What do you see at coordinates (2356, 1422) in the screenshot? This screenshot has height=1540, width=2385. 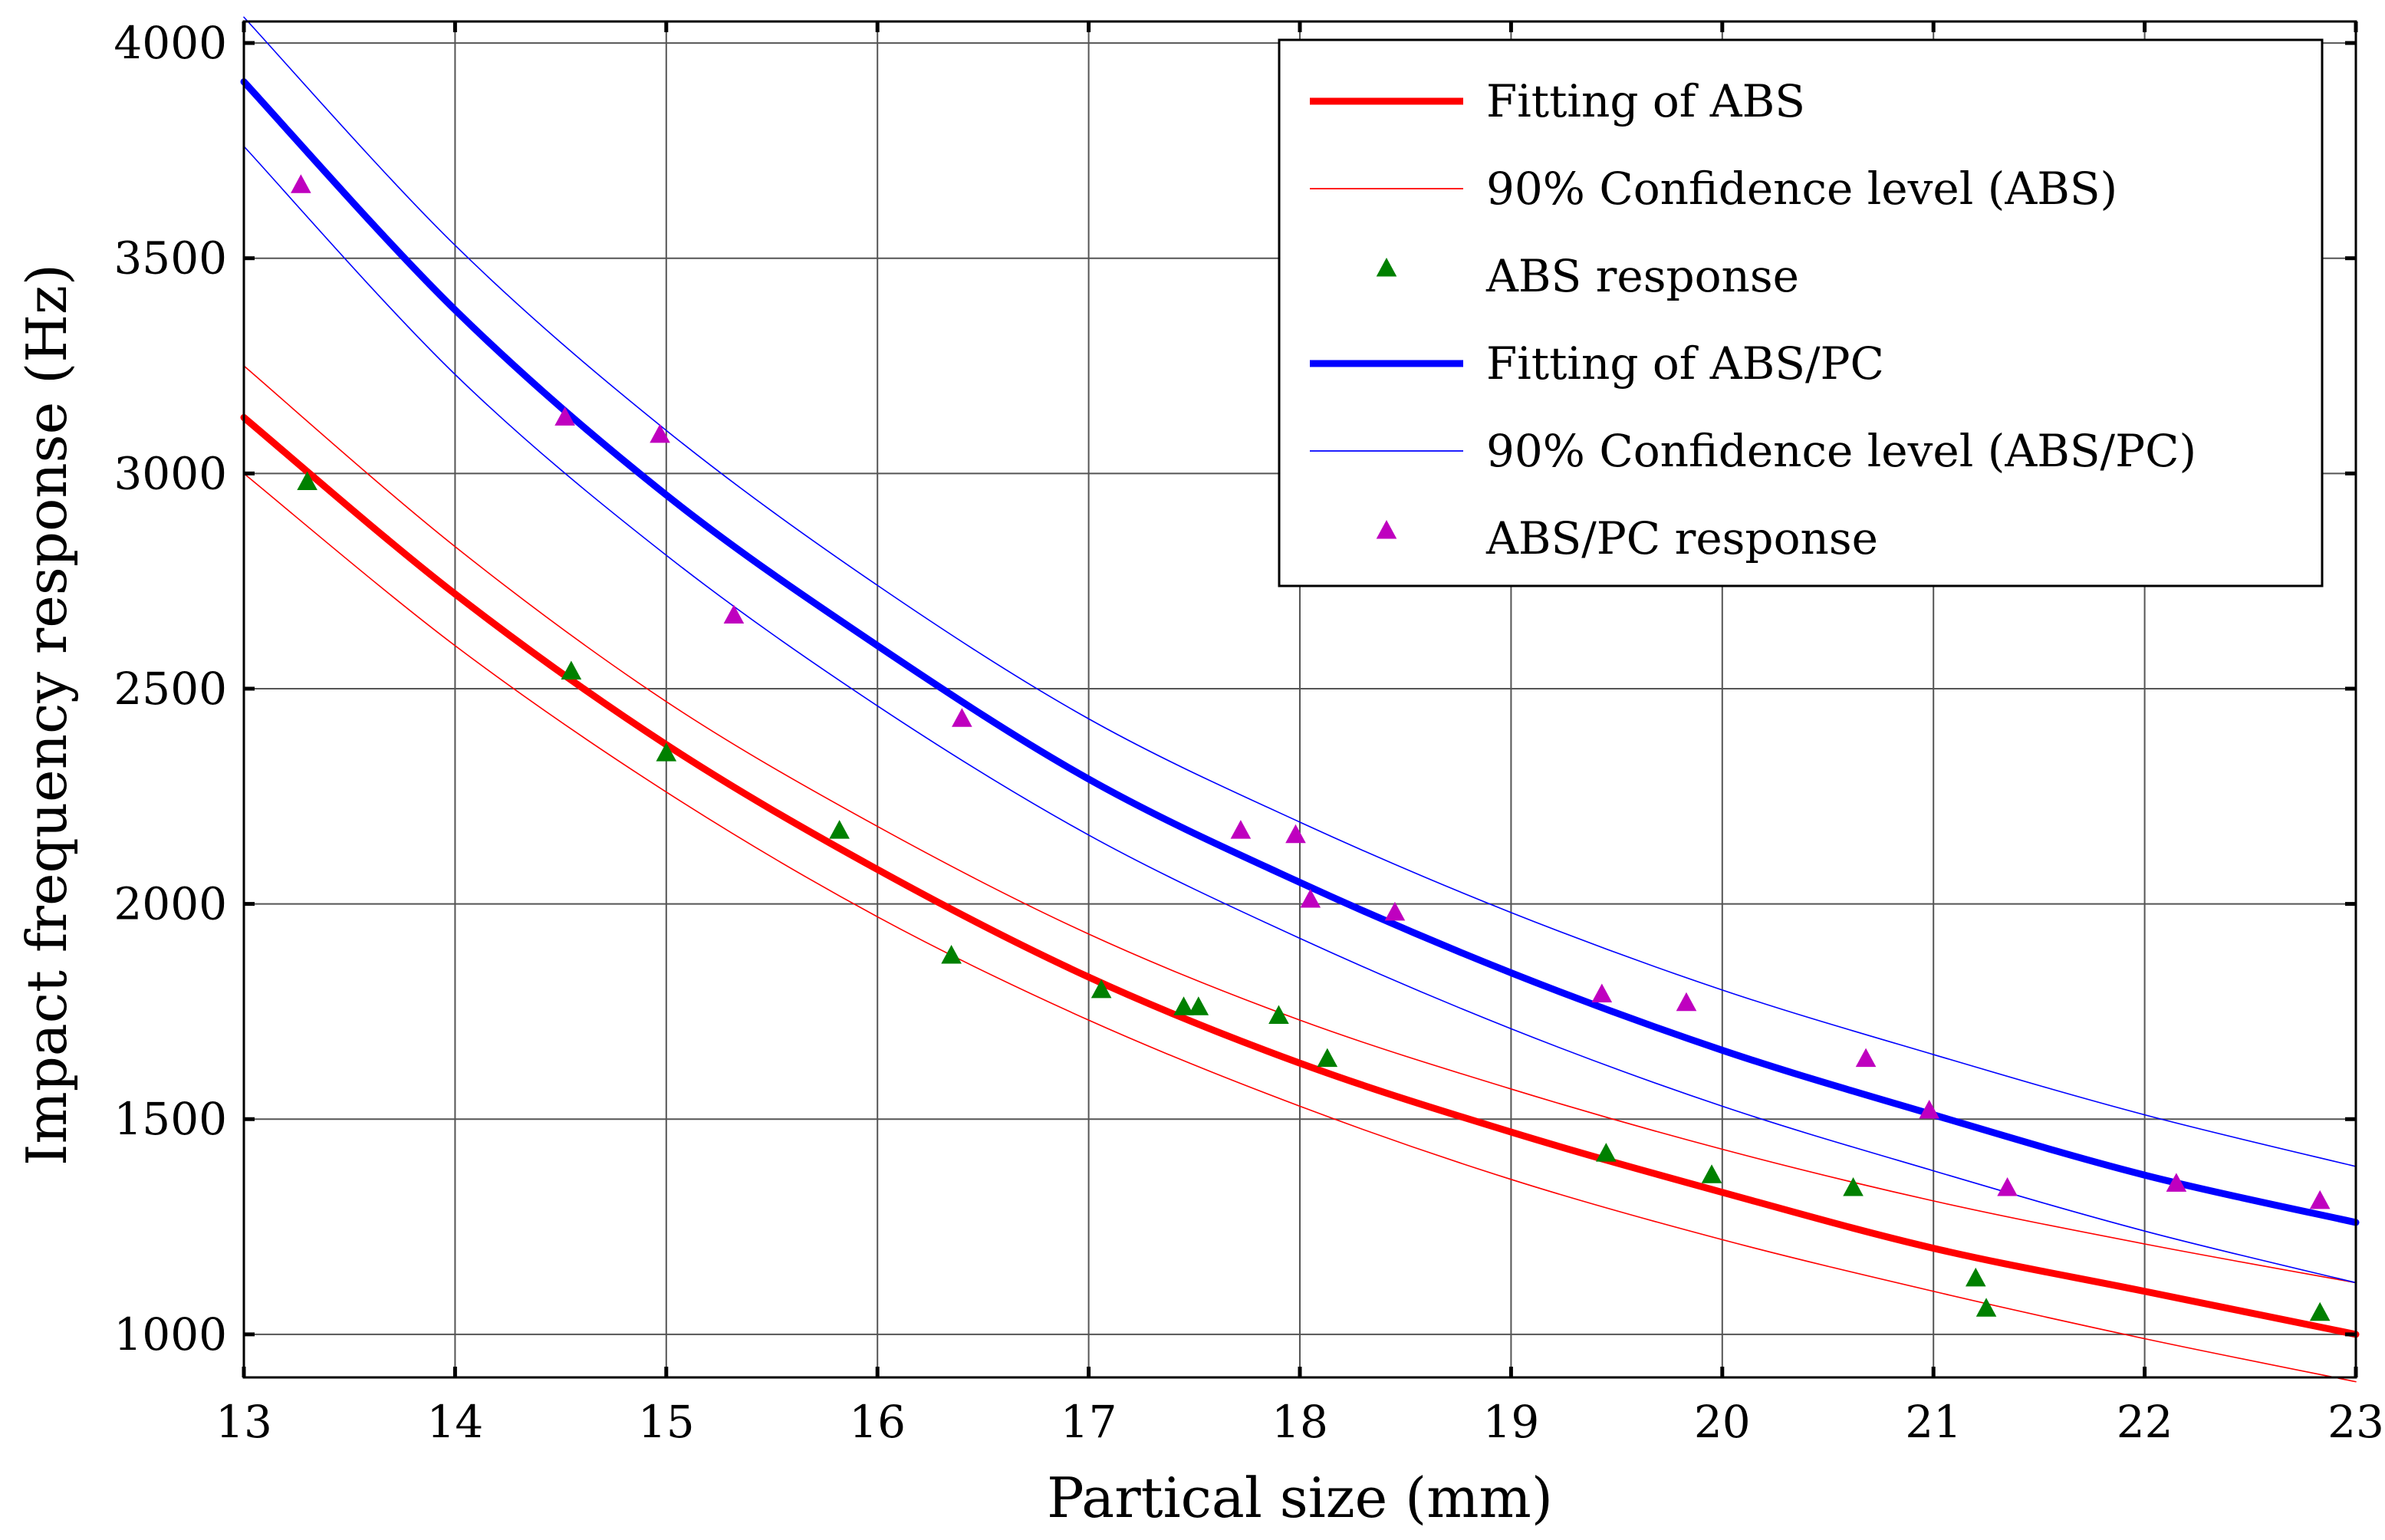 I see `x-tick-label: 23` at bounding box center [2356, 1422].